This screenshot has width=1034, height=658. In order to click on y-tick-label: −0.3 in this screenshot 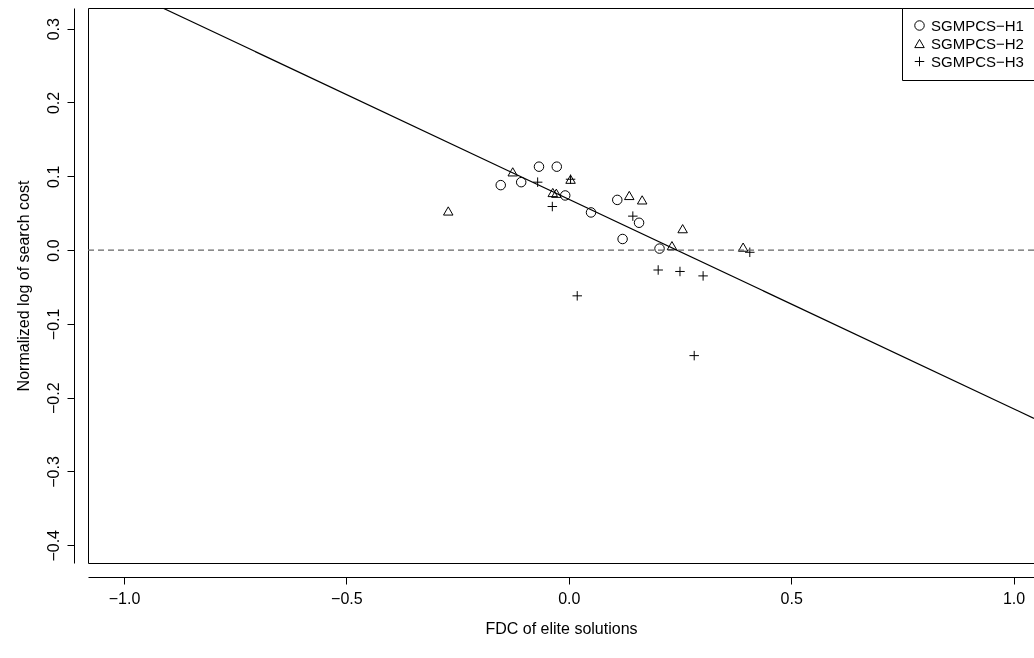, I will do `click(53, 472)`.